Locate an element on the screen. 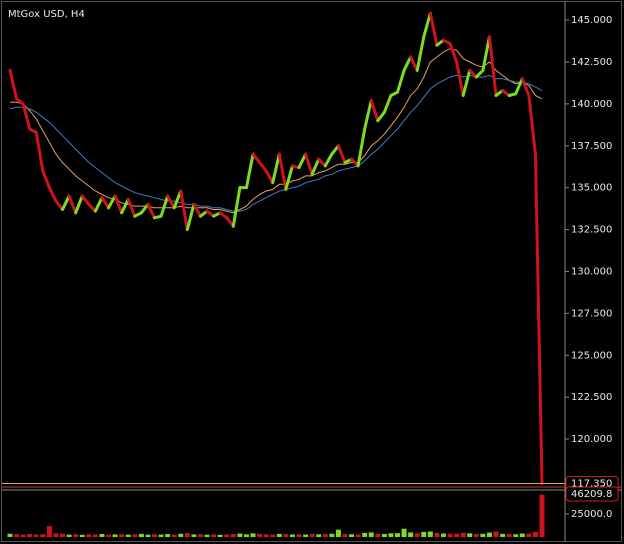 Image resolution: width=624 pixels, height=544 pixels. y-tick-label: 135.000 is located at coordinates (591, 188).